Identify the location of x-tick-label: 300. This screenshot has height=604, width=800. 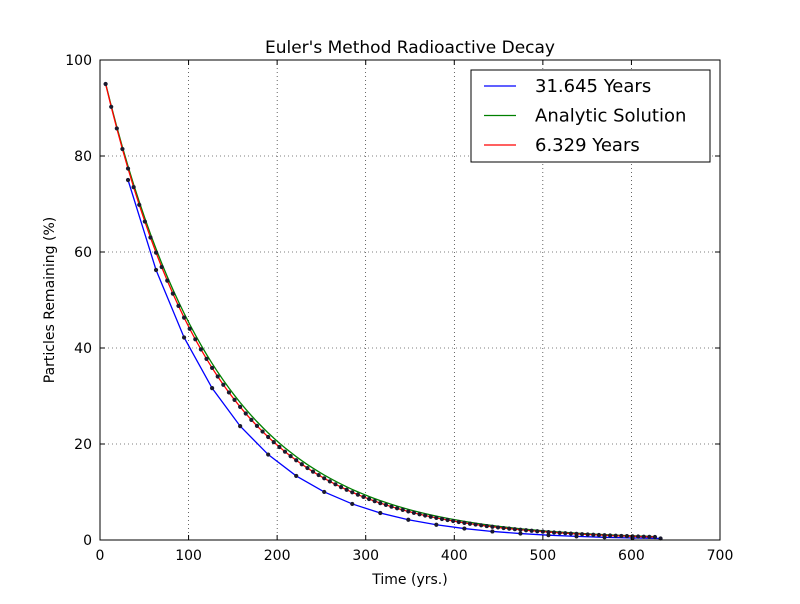
(365, 556).